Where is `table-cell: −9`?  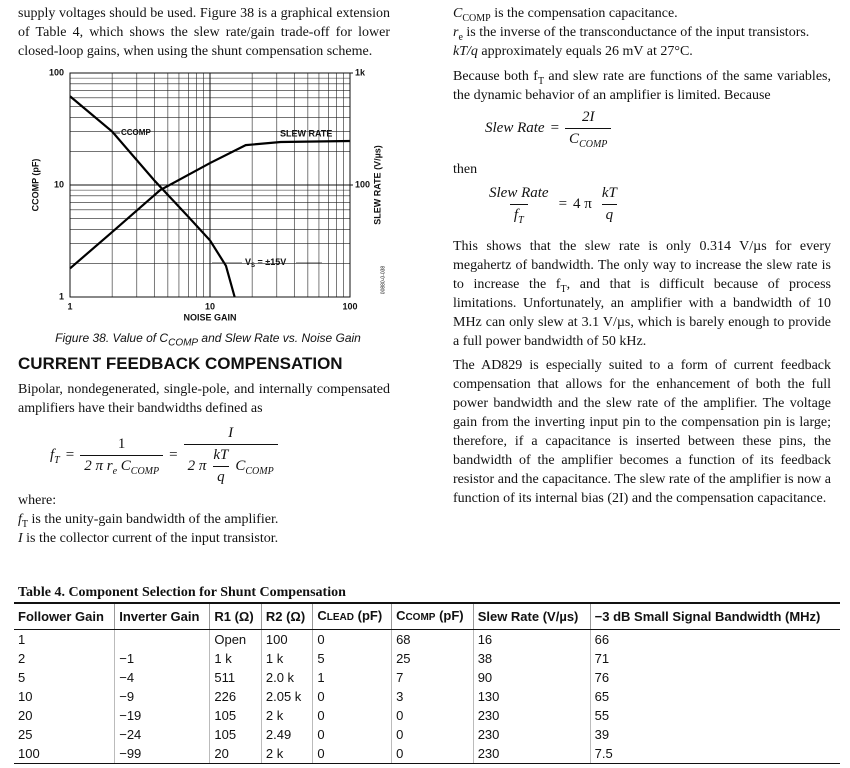 table-cell: −9 is located at coordinates (162, 696).